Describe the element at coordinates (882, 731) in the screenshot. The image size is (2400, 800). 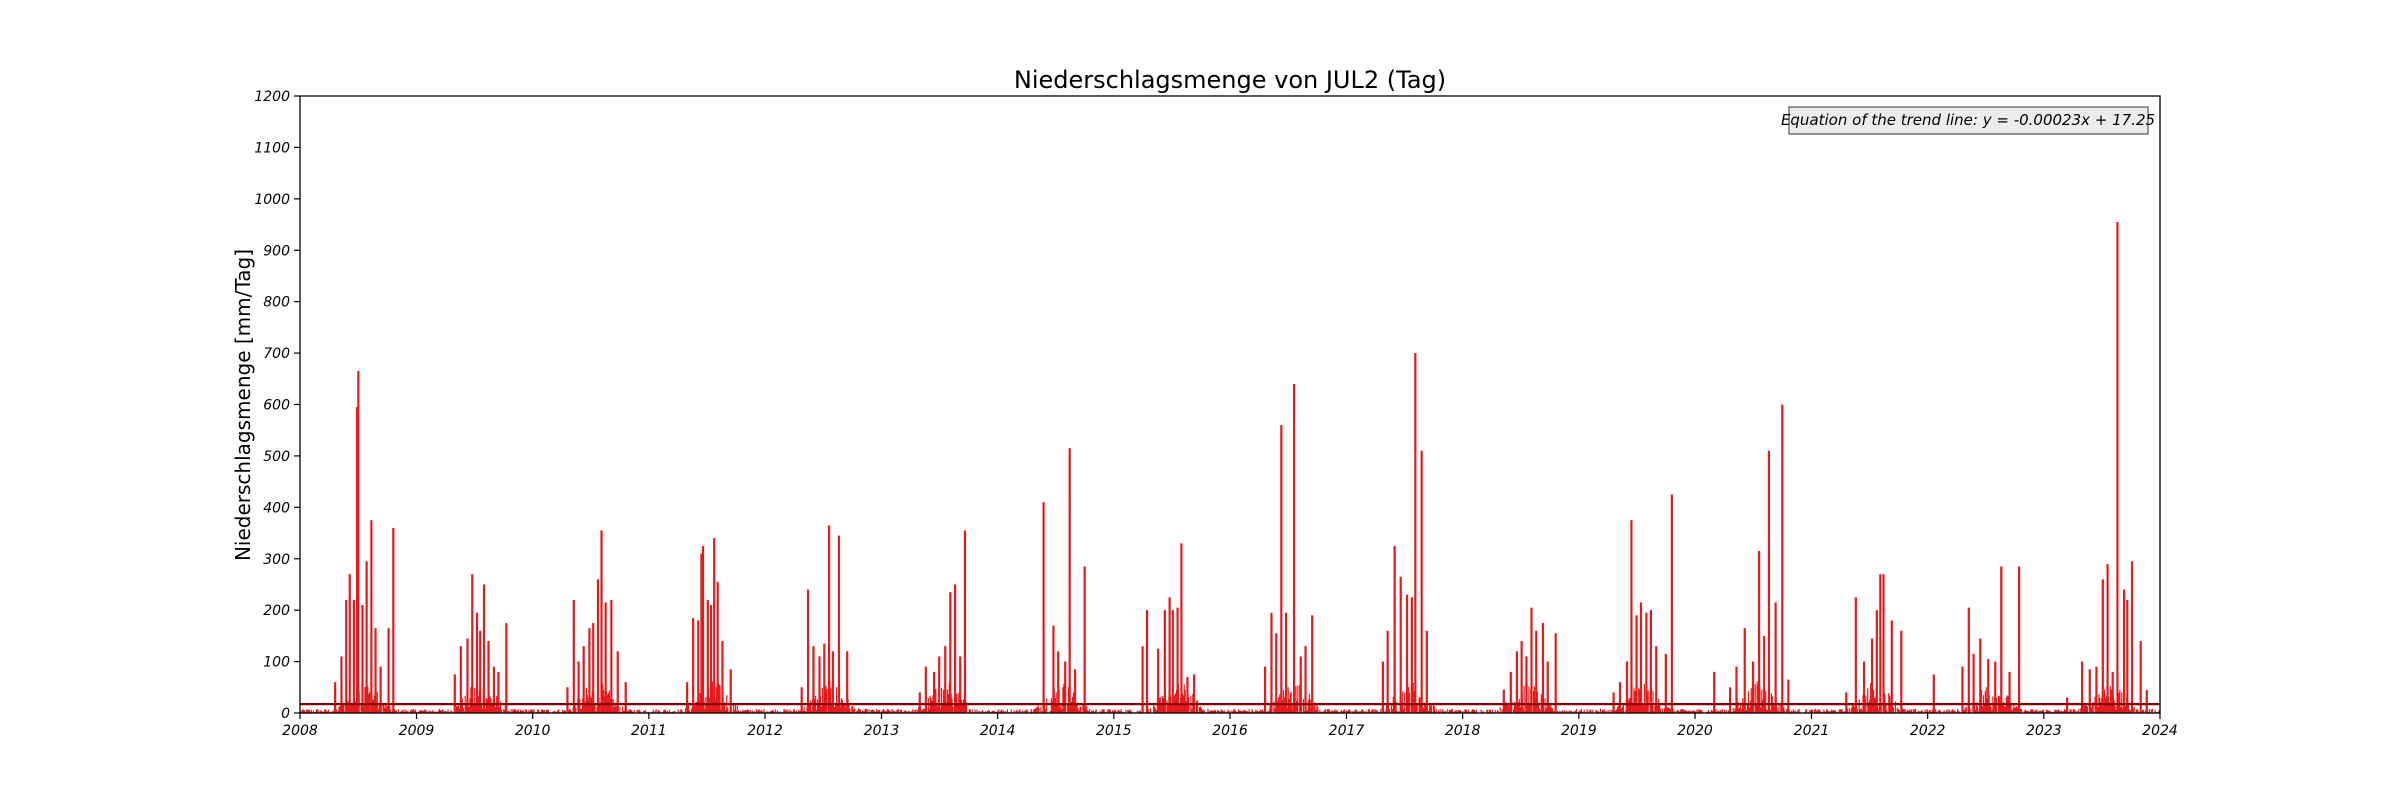
I see `x-tick-label: 2013` at that location.